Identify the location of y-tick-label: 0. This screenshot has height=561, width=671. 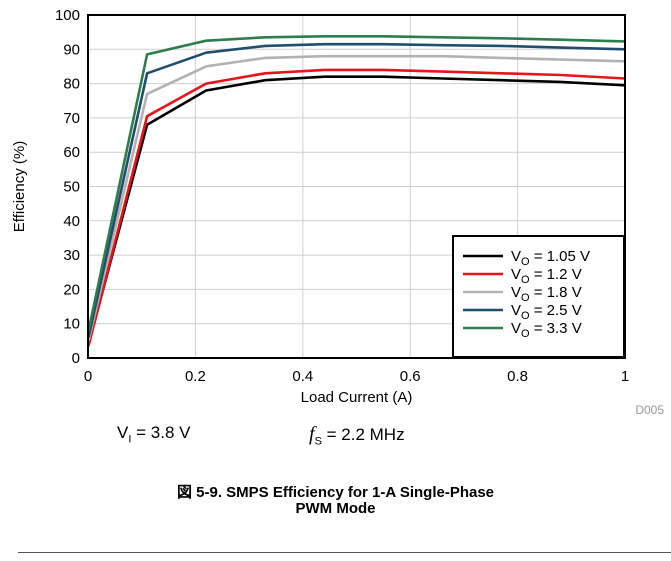
(76, 358).